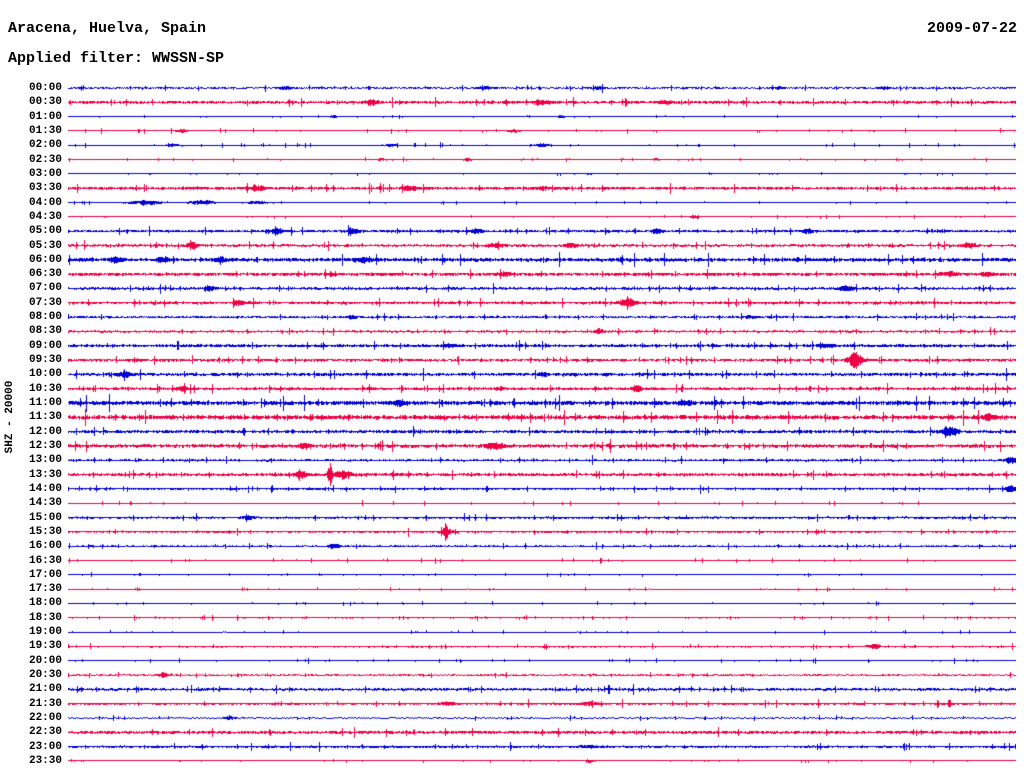 The width and height of the screenshot is (1024, 780). Describe the element at coordinates (45, 116) in the screenshot. I see `trace-time-label: 01:00` at that location.